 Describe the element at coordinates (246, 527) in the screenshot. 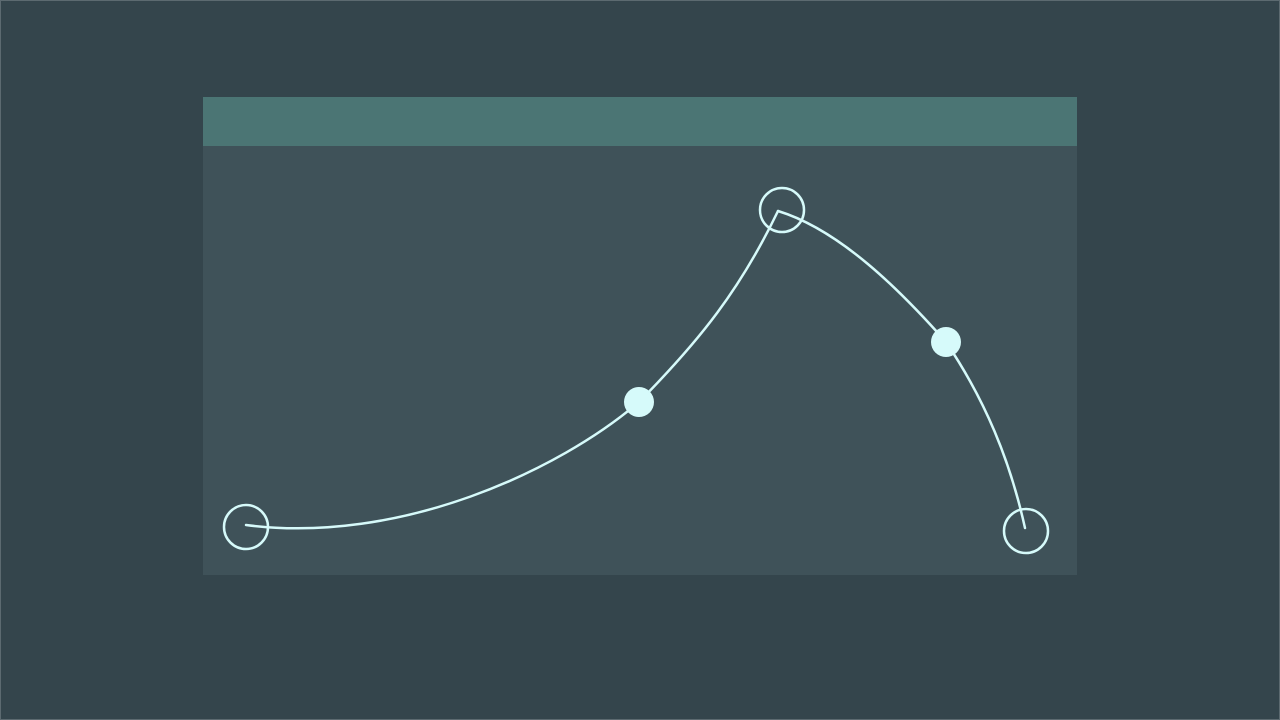

I see `anchor-point-start` at that location.